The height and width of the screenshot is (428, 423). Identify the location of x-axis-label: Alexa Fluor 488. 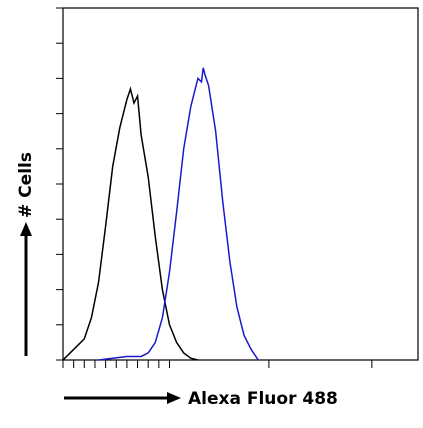
(263, 399).